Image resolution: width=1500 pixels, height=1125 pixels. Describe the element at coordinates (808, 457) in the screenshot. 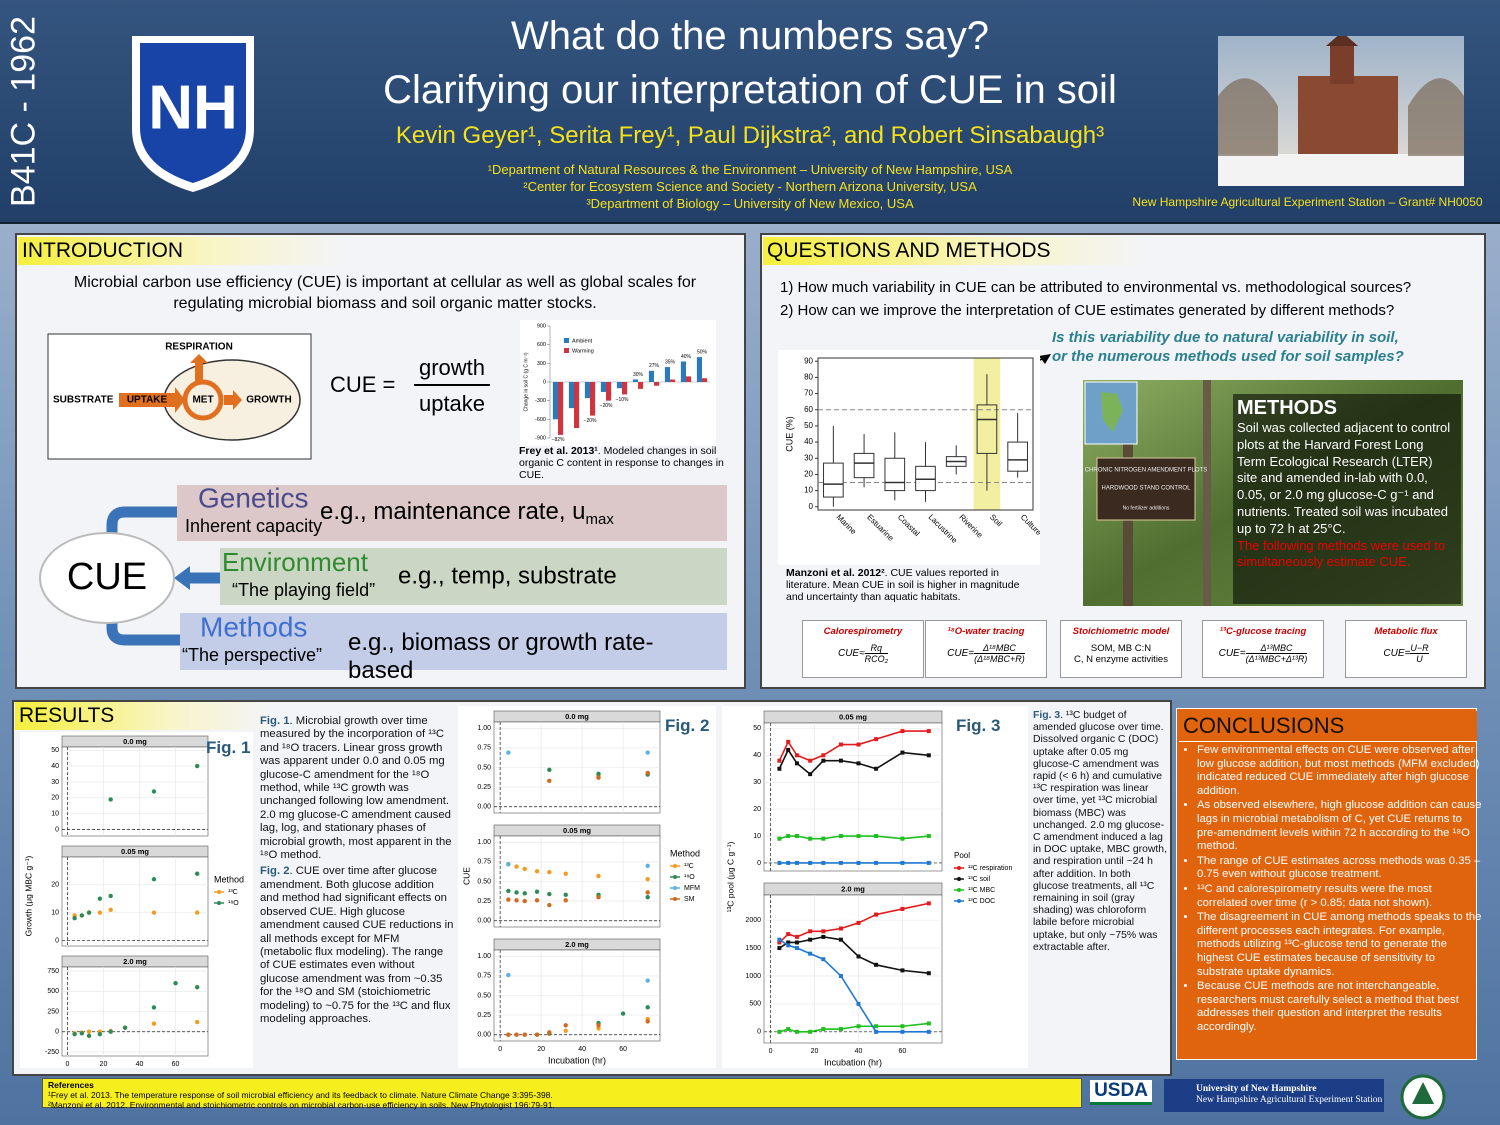

I see `y-tick-label: 30` at that location.